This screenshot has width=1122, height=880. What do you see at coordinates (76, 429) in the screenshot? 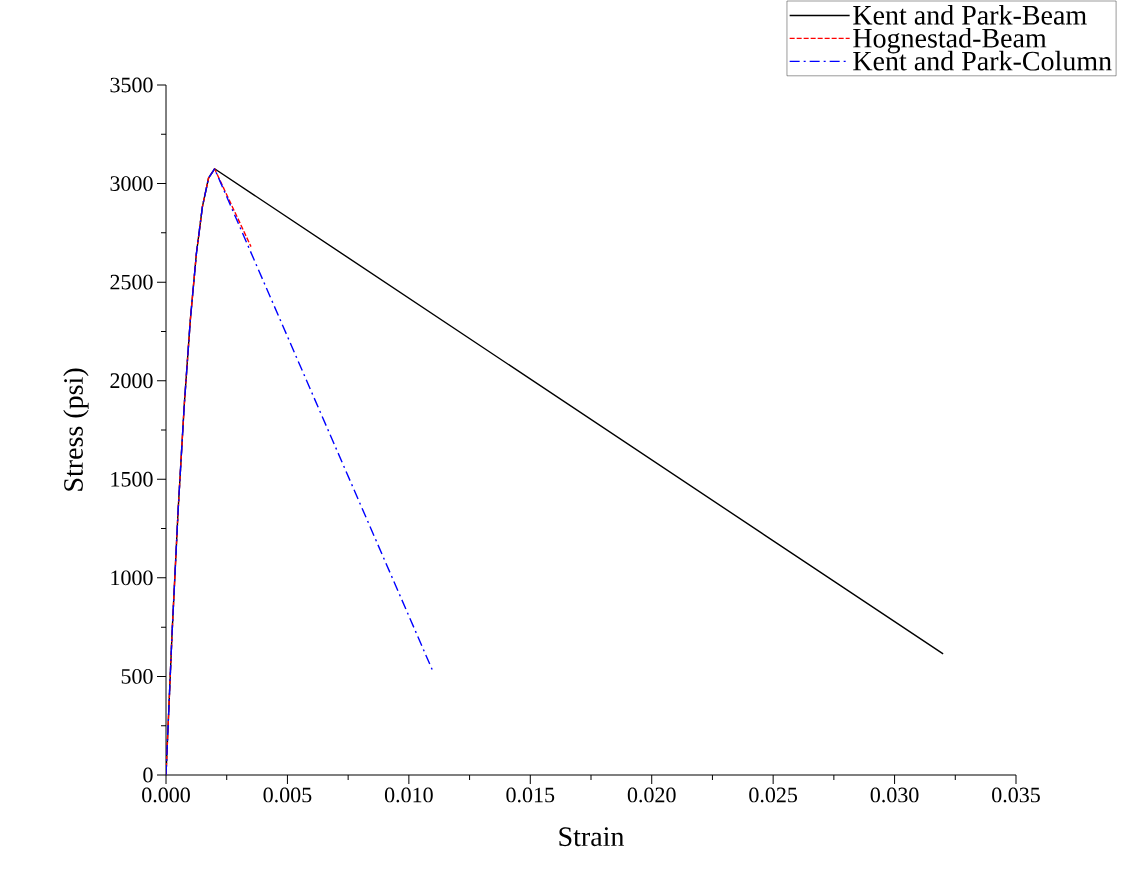
I see `y-axis-title: Stress (psi)` at bounding box center [76, 429].